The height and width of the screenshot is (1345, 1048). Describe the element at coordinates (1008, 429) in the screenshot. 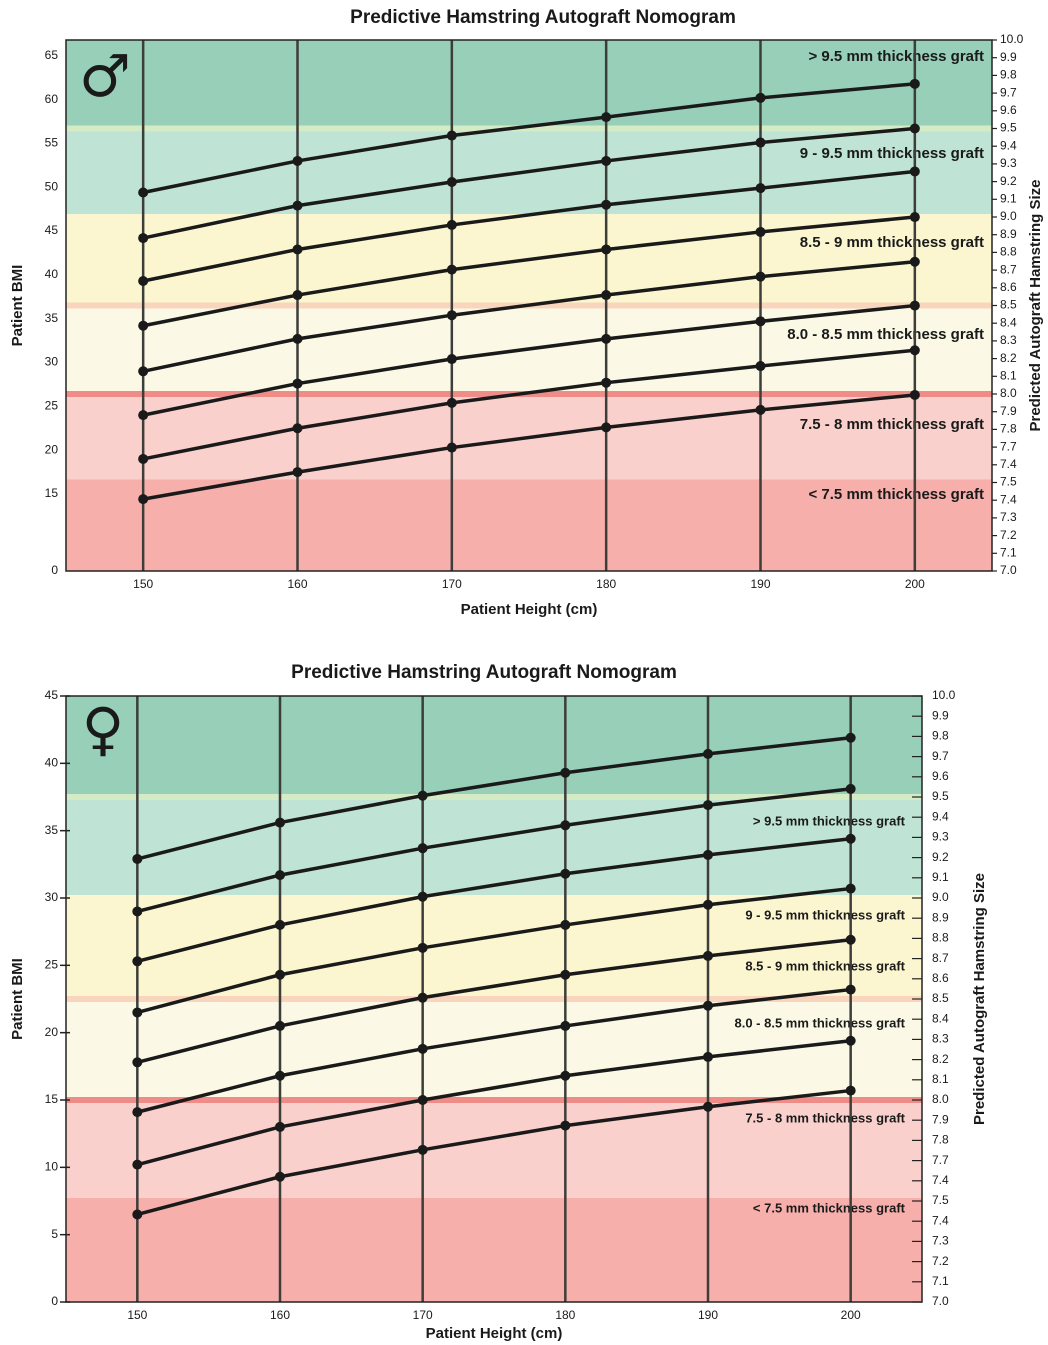

I see `y2-tick-label: 7.8` at that location.